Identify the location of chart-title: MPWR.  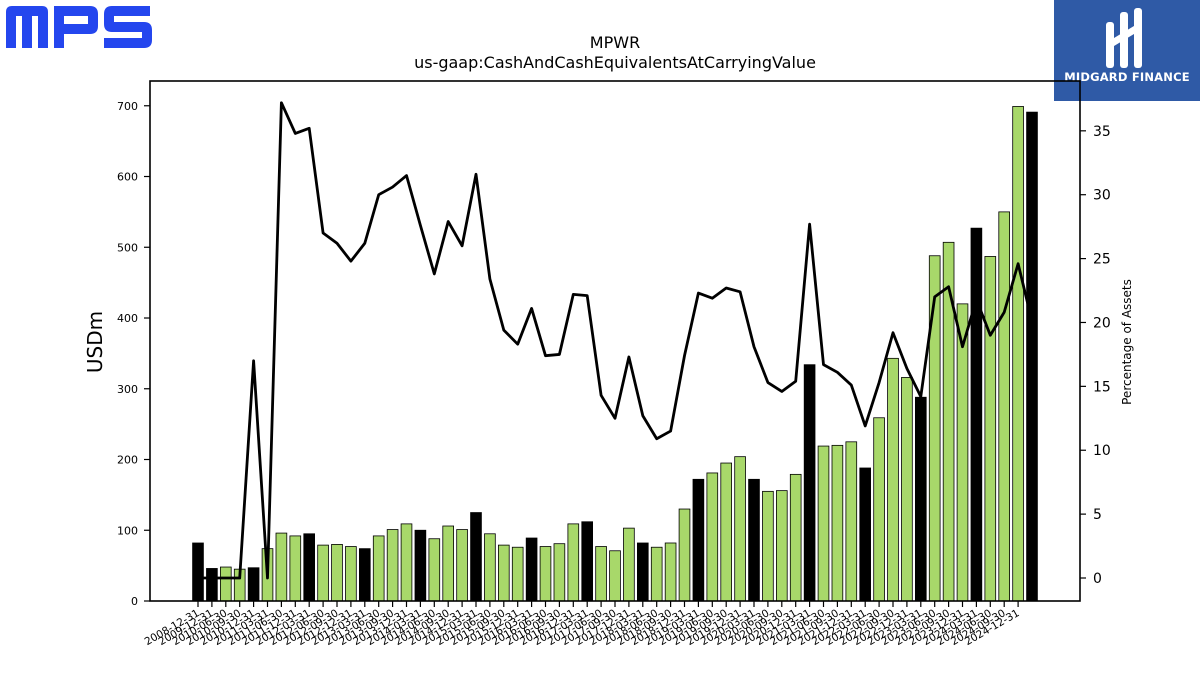
(615, 42).